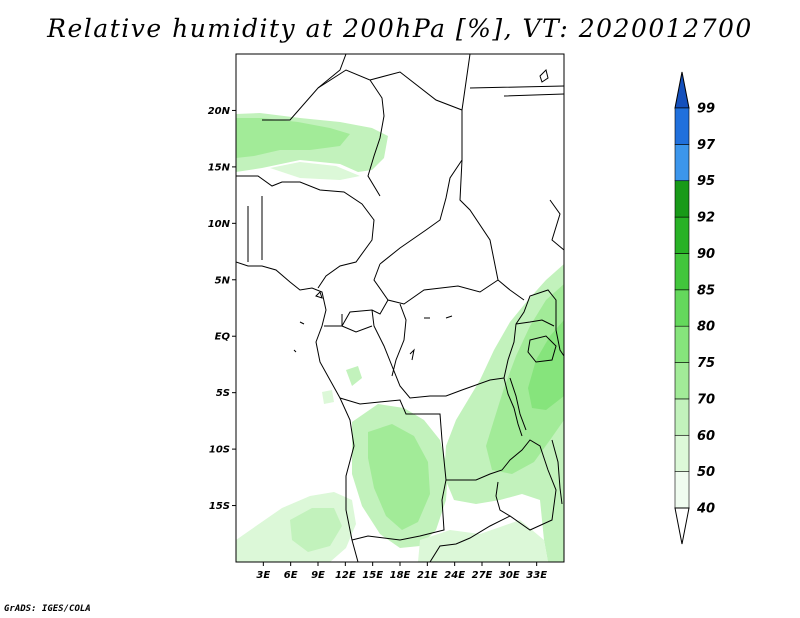 Image resolution: width=800 pixels, height=618 pixels. I want to click on grads-credit: GrADS: IGES/COLA, so click(47, 609).